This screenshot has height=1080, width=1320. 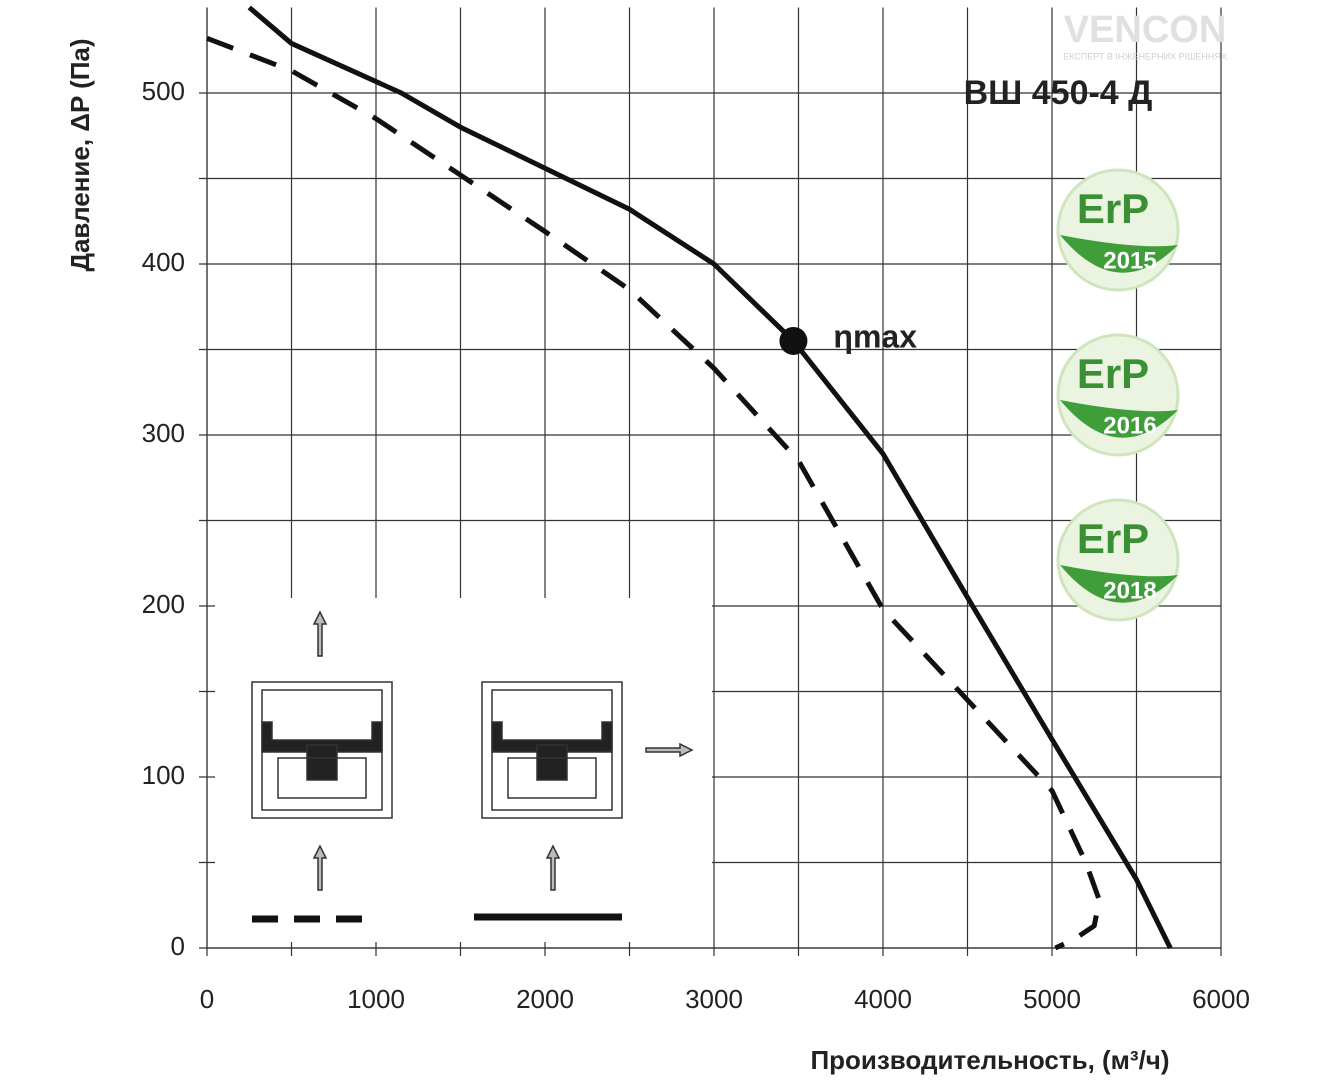 What do you see at coordinates (1129, 260) in the screenshot?
I see `badge-year: 2015` at bounding box center [1129, 260].